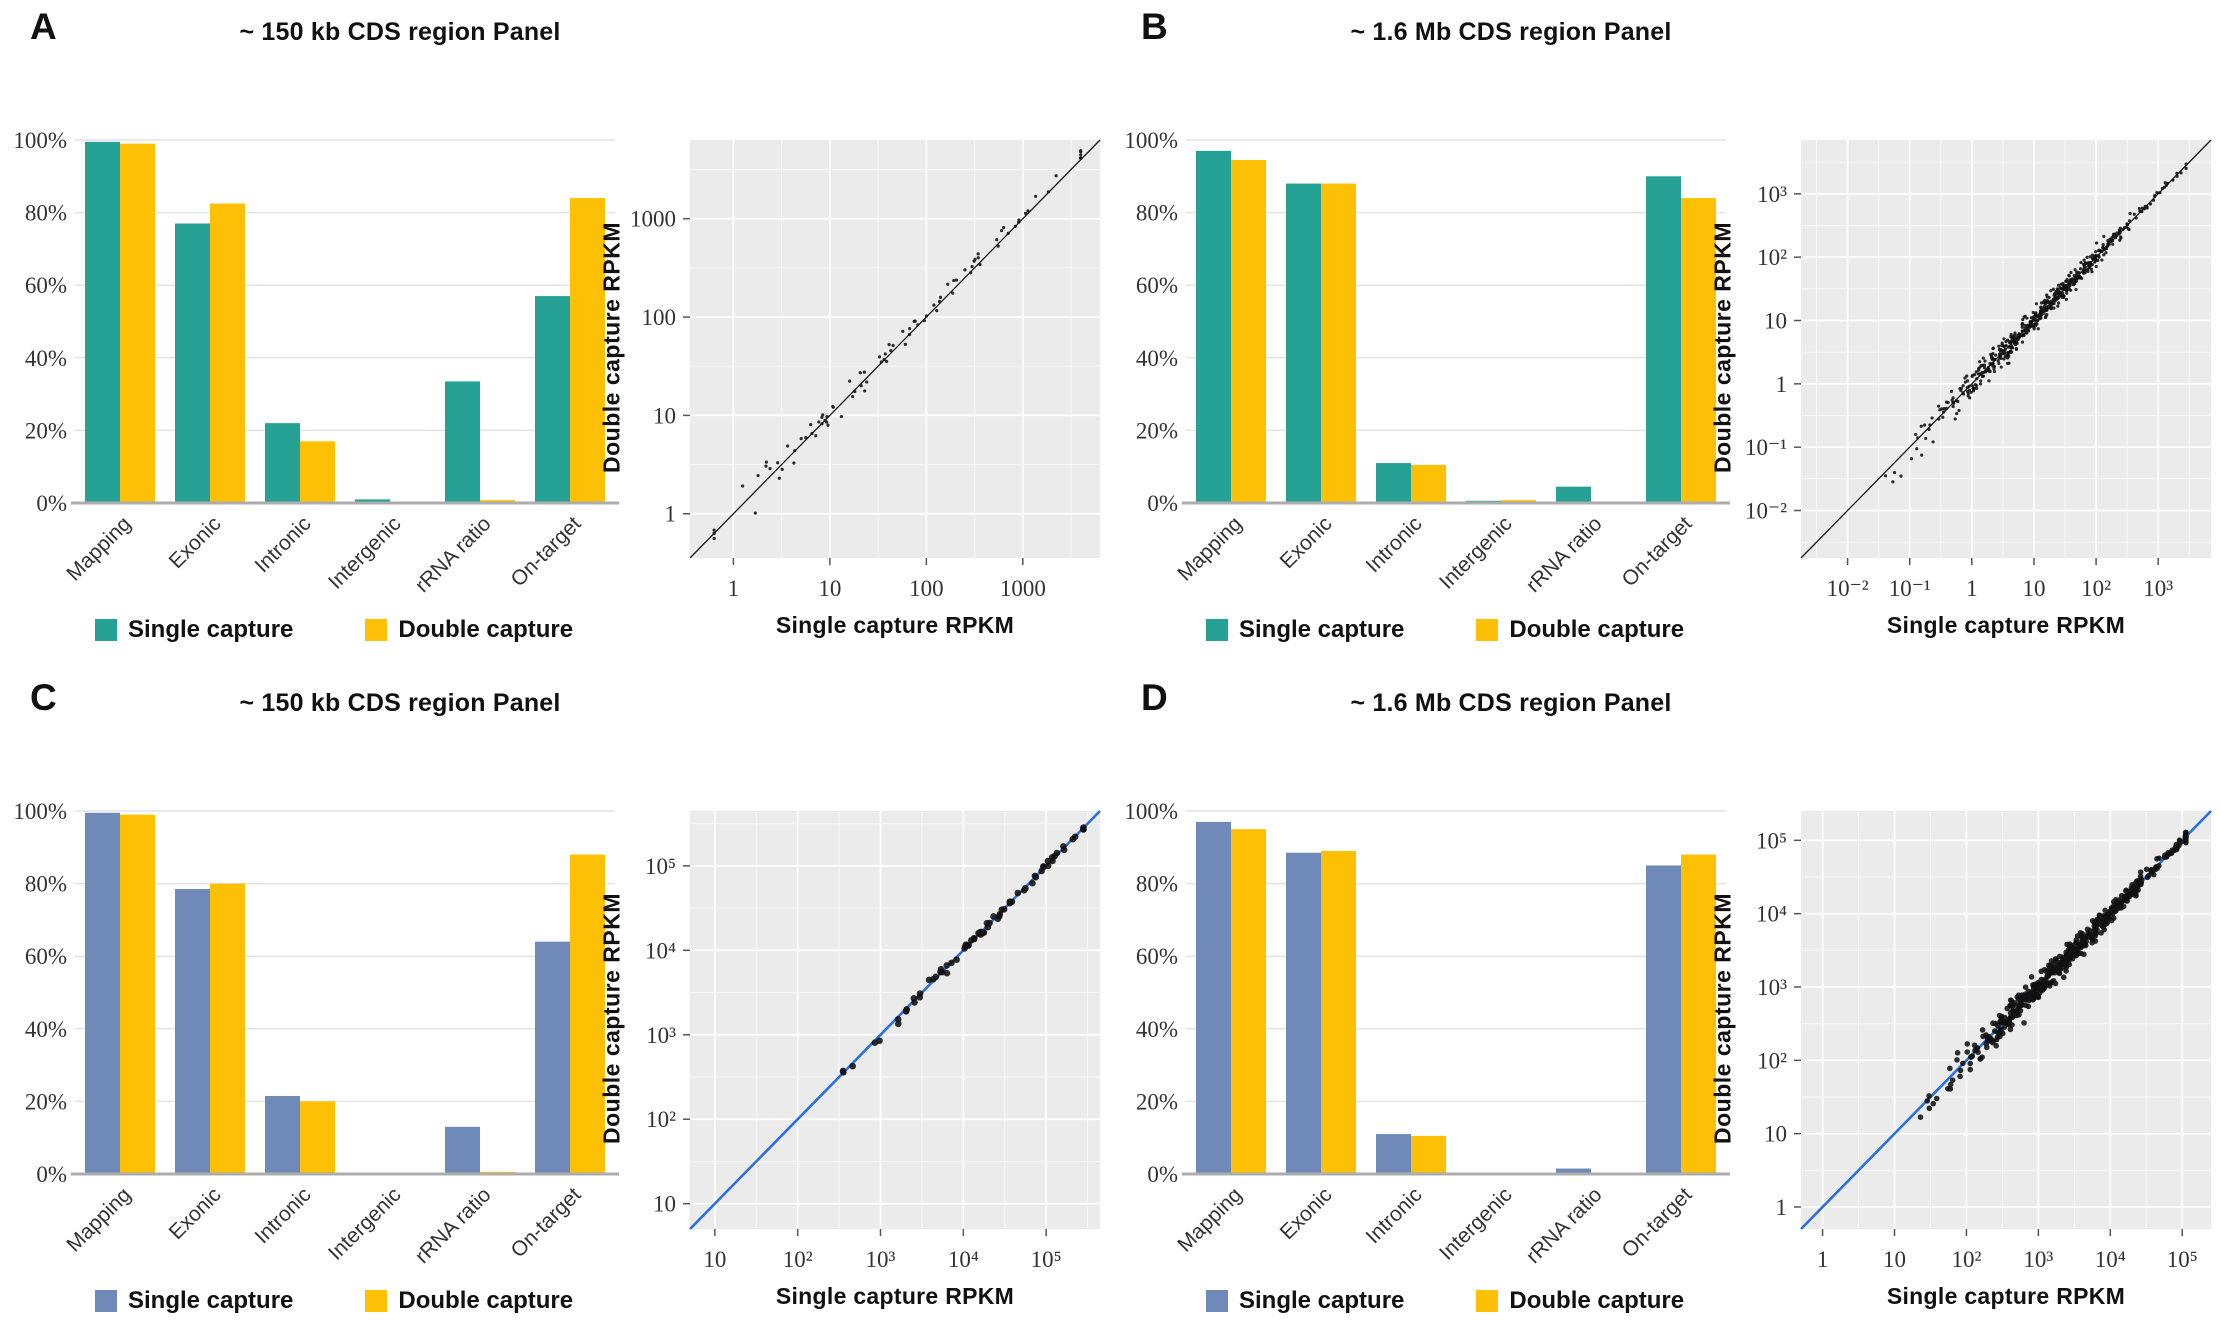 The width and height of the screenshot is (2221, 1341). What do you see at coordinates (661, 1035) in the screenshot?
I see `y-tick-label: 10³` at bounding box center [661, 1035].